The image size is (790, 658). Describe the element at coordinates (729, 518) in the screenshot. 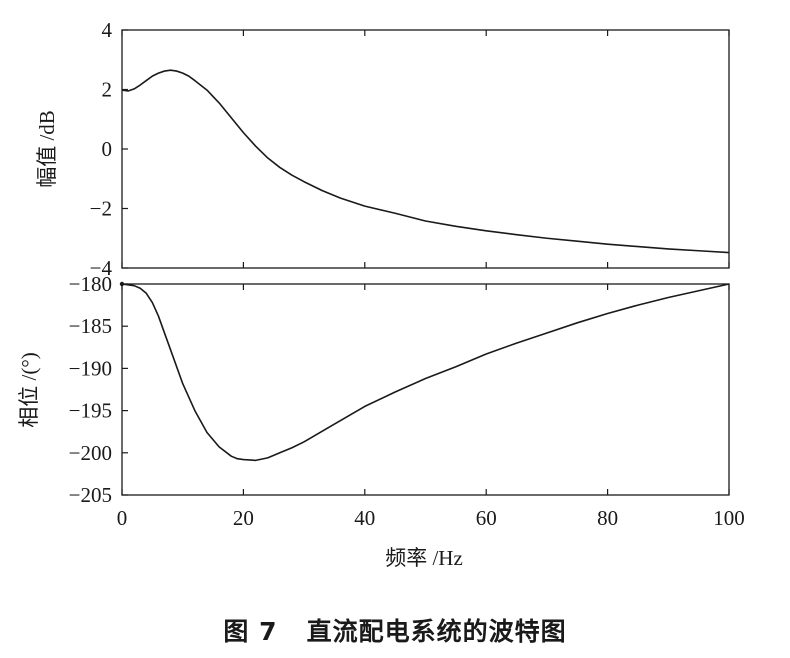

I see `x-tick-label: 100` at that location.